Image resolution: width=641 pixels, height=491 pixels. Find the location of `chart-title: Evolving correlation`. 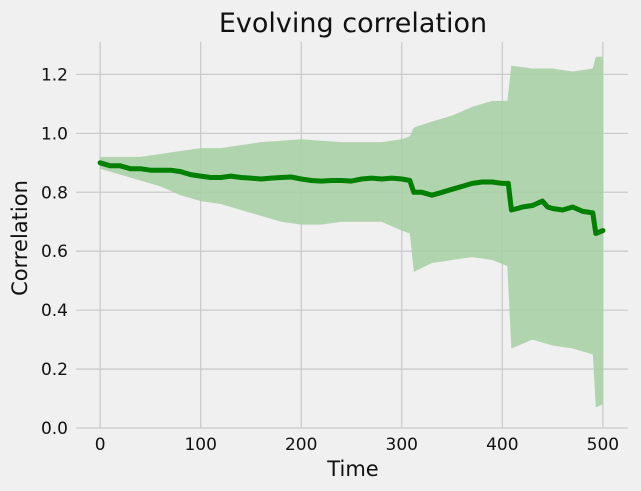

chart-title: Evolving correlation is located at coordinates (353, 23).